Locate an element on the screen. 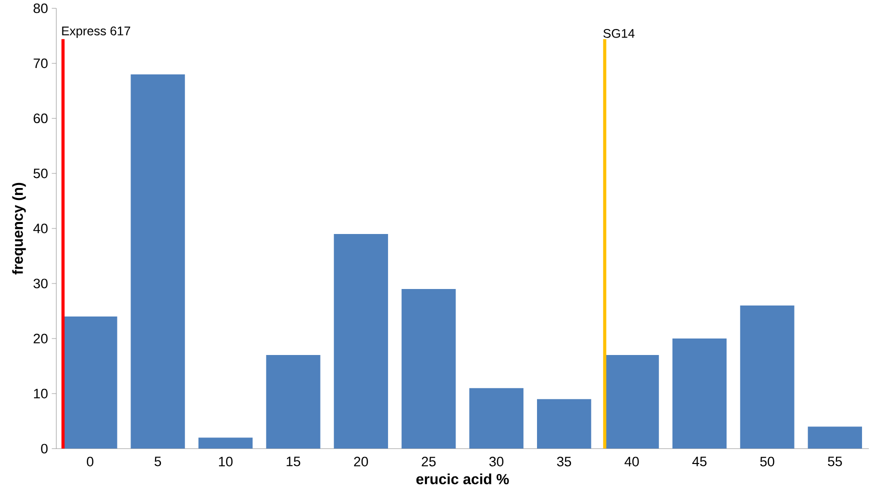 The width and height of the screenshot is (869, 488). x-tick-label: 35 is located at coordinates (564, 461).